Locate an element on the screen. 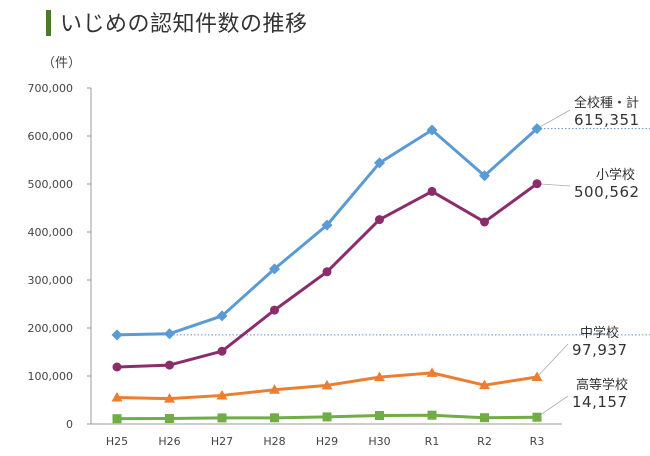 Image resolution: width=650 pixels, height=456 pixels. x-tick-label: H29 is located at coordinates (327, 441).